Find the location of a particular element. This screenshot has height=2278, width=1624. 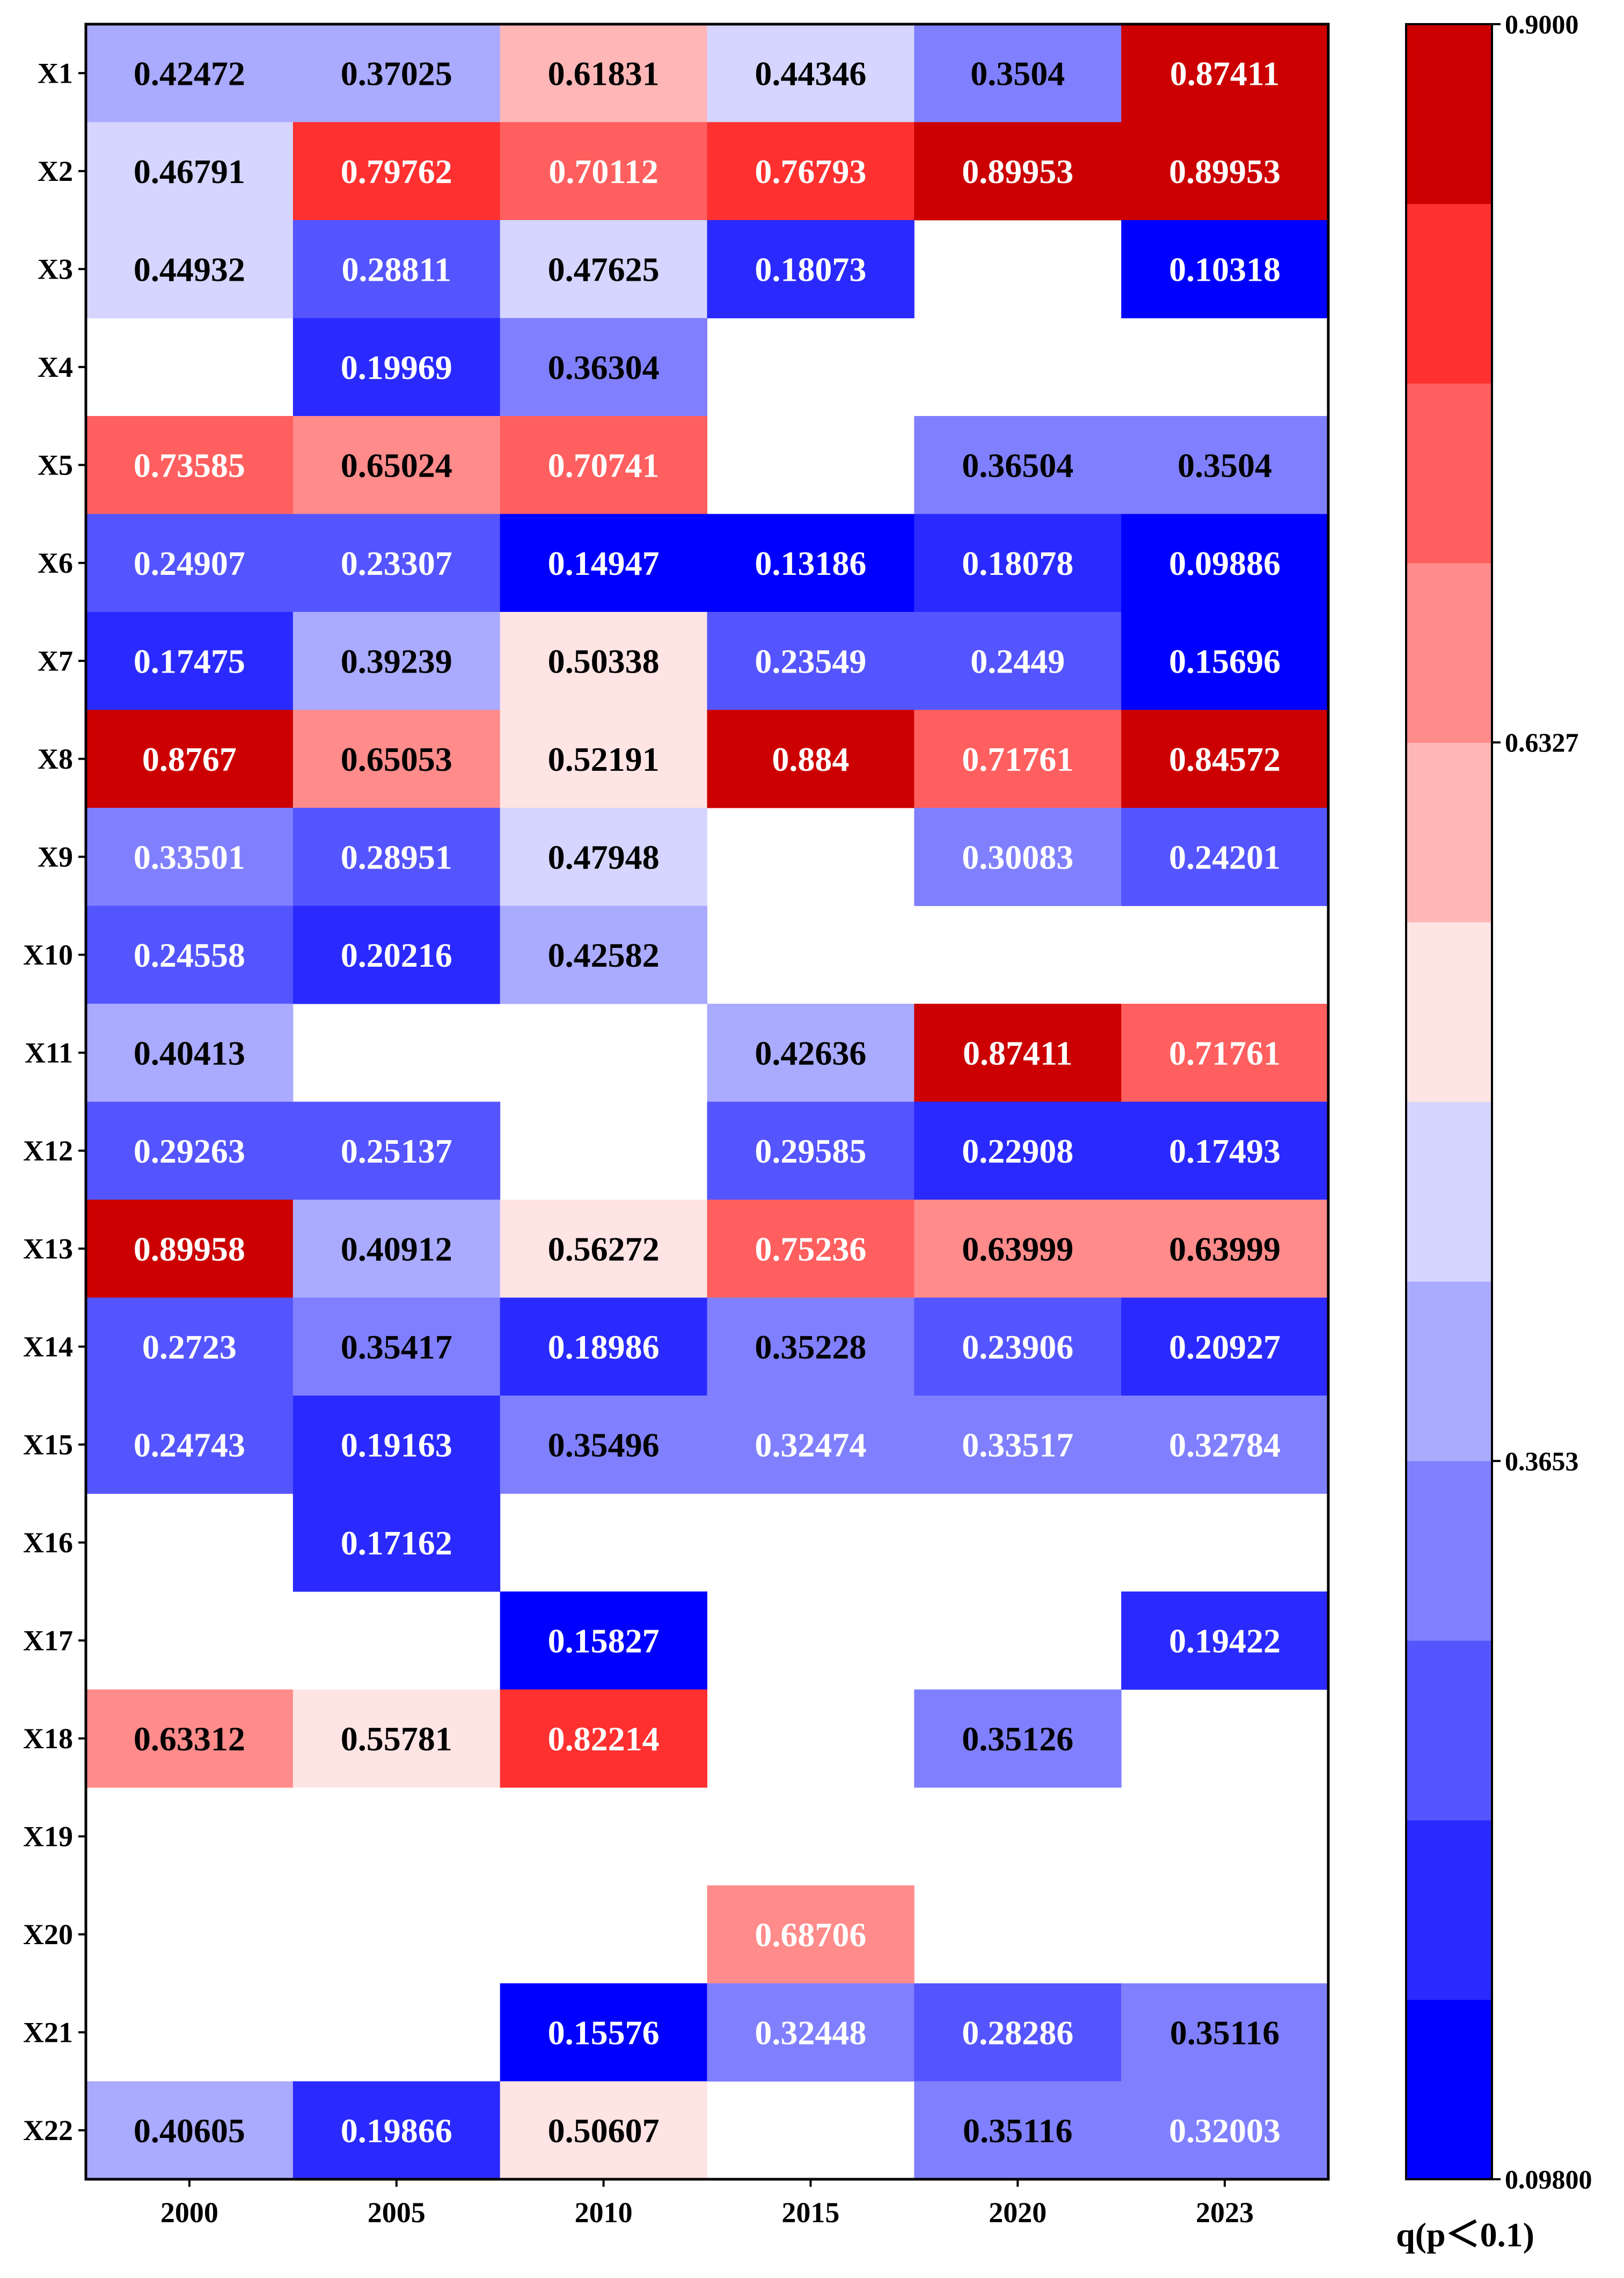

cell-value-label: 0.33501 is located at coordinates (189, 857).